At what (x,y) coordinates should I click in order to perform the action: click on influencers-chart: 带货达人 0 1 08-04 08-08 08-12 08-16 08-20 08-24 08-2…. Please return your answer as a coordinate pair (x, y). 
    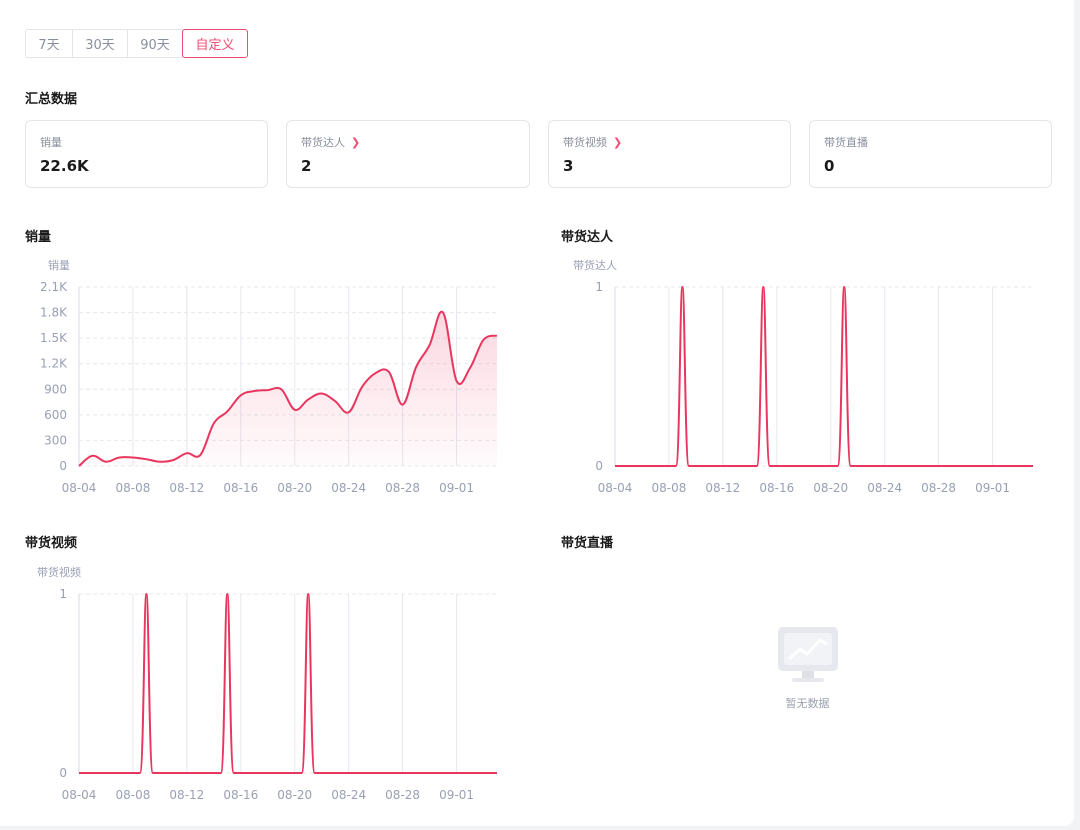
    Looking at the image, I should click on (801, 375).